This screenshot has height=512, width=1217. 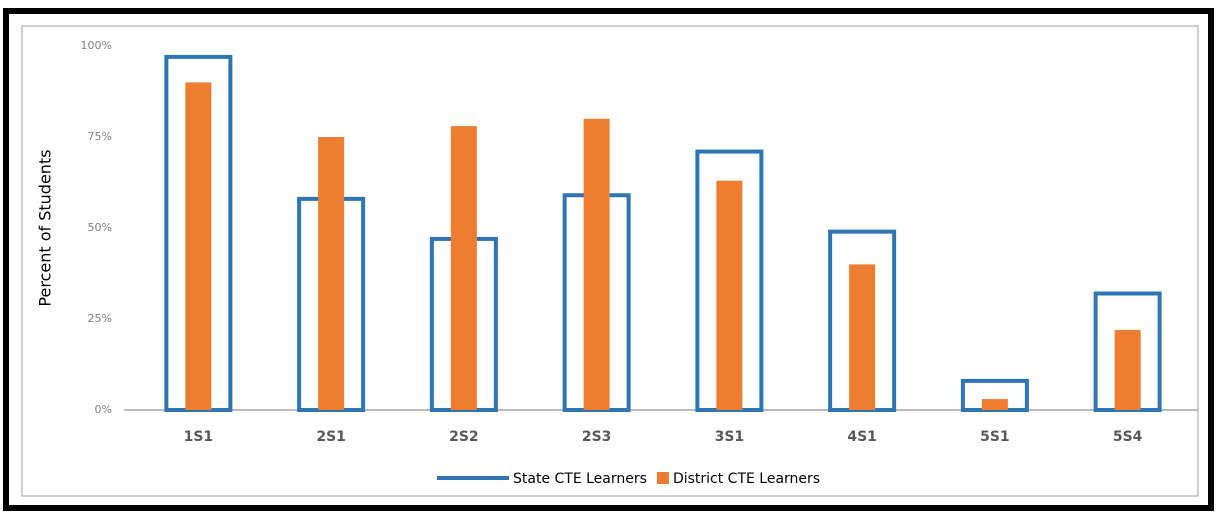 I want to click on y-tick-label: 100%, so click(x=96, y=45).